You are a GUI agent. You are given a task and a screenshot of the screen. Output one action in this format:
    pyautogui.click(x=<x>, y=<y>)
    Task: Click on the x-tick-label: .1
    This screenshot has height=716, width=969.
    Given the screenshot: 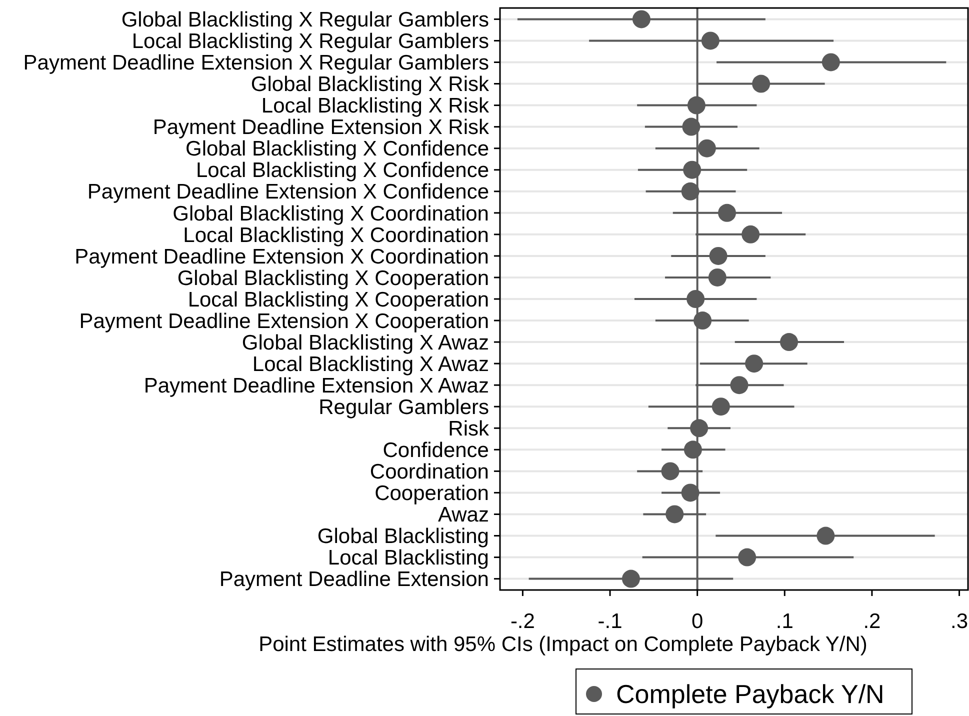 What is the action you would take?
    pyautogui.click(x=785, y=621)
    